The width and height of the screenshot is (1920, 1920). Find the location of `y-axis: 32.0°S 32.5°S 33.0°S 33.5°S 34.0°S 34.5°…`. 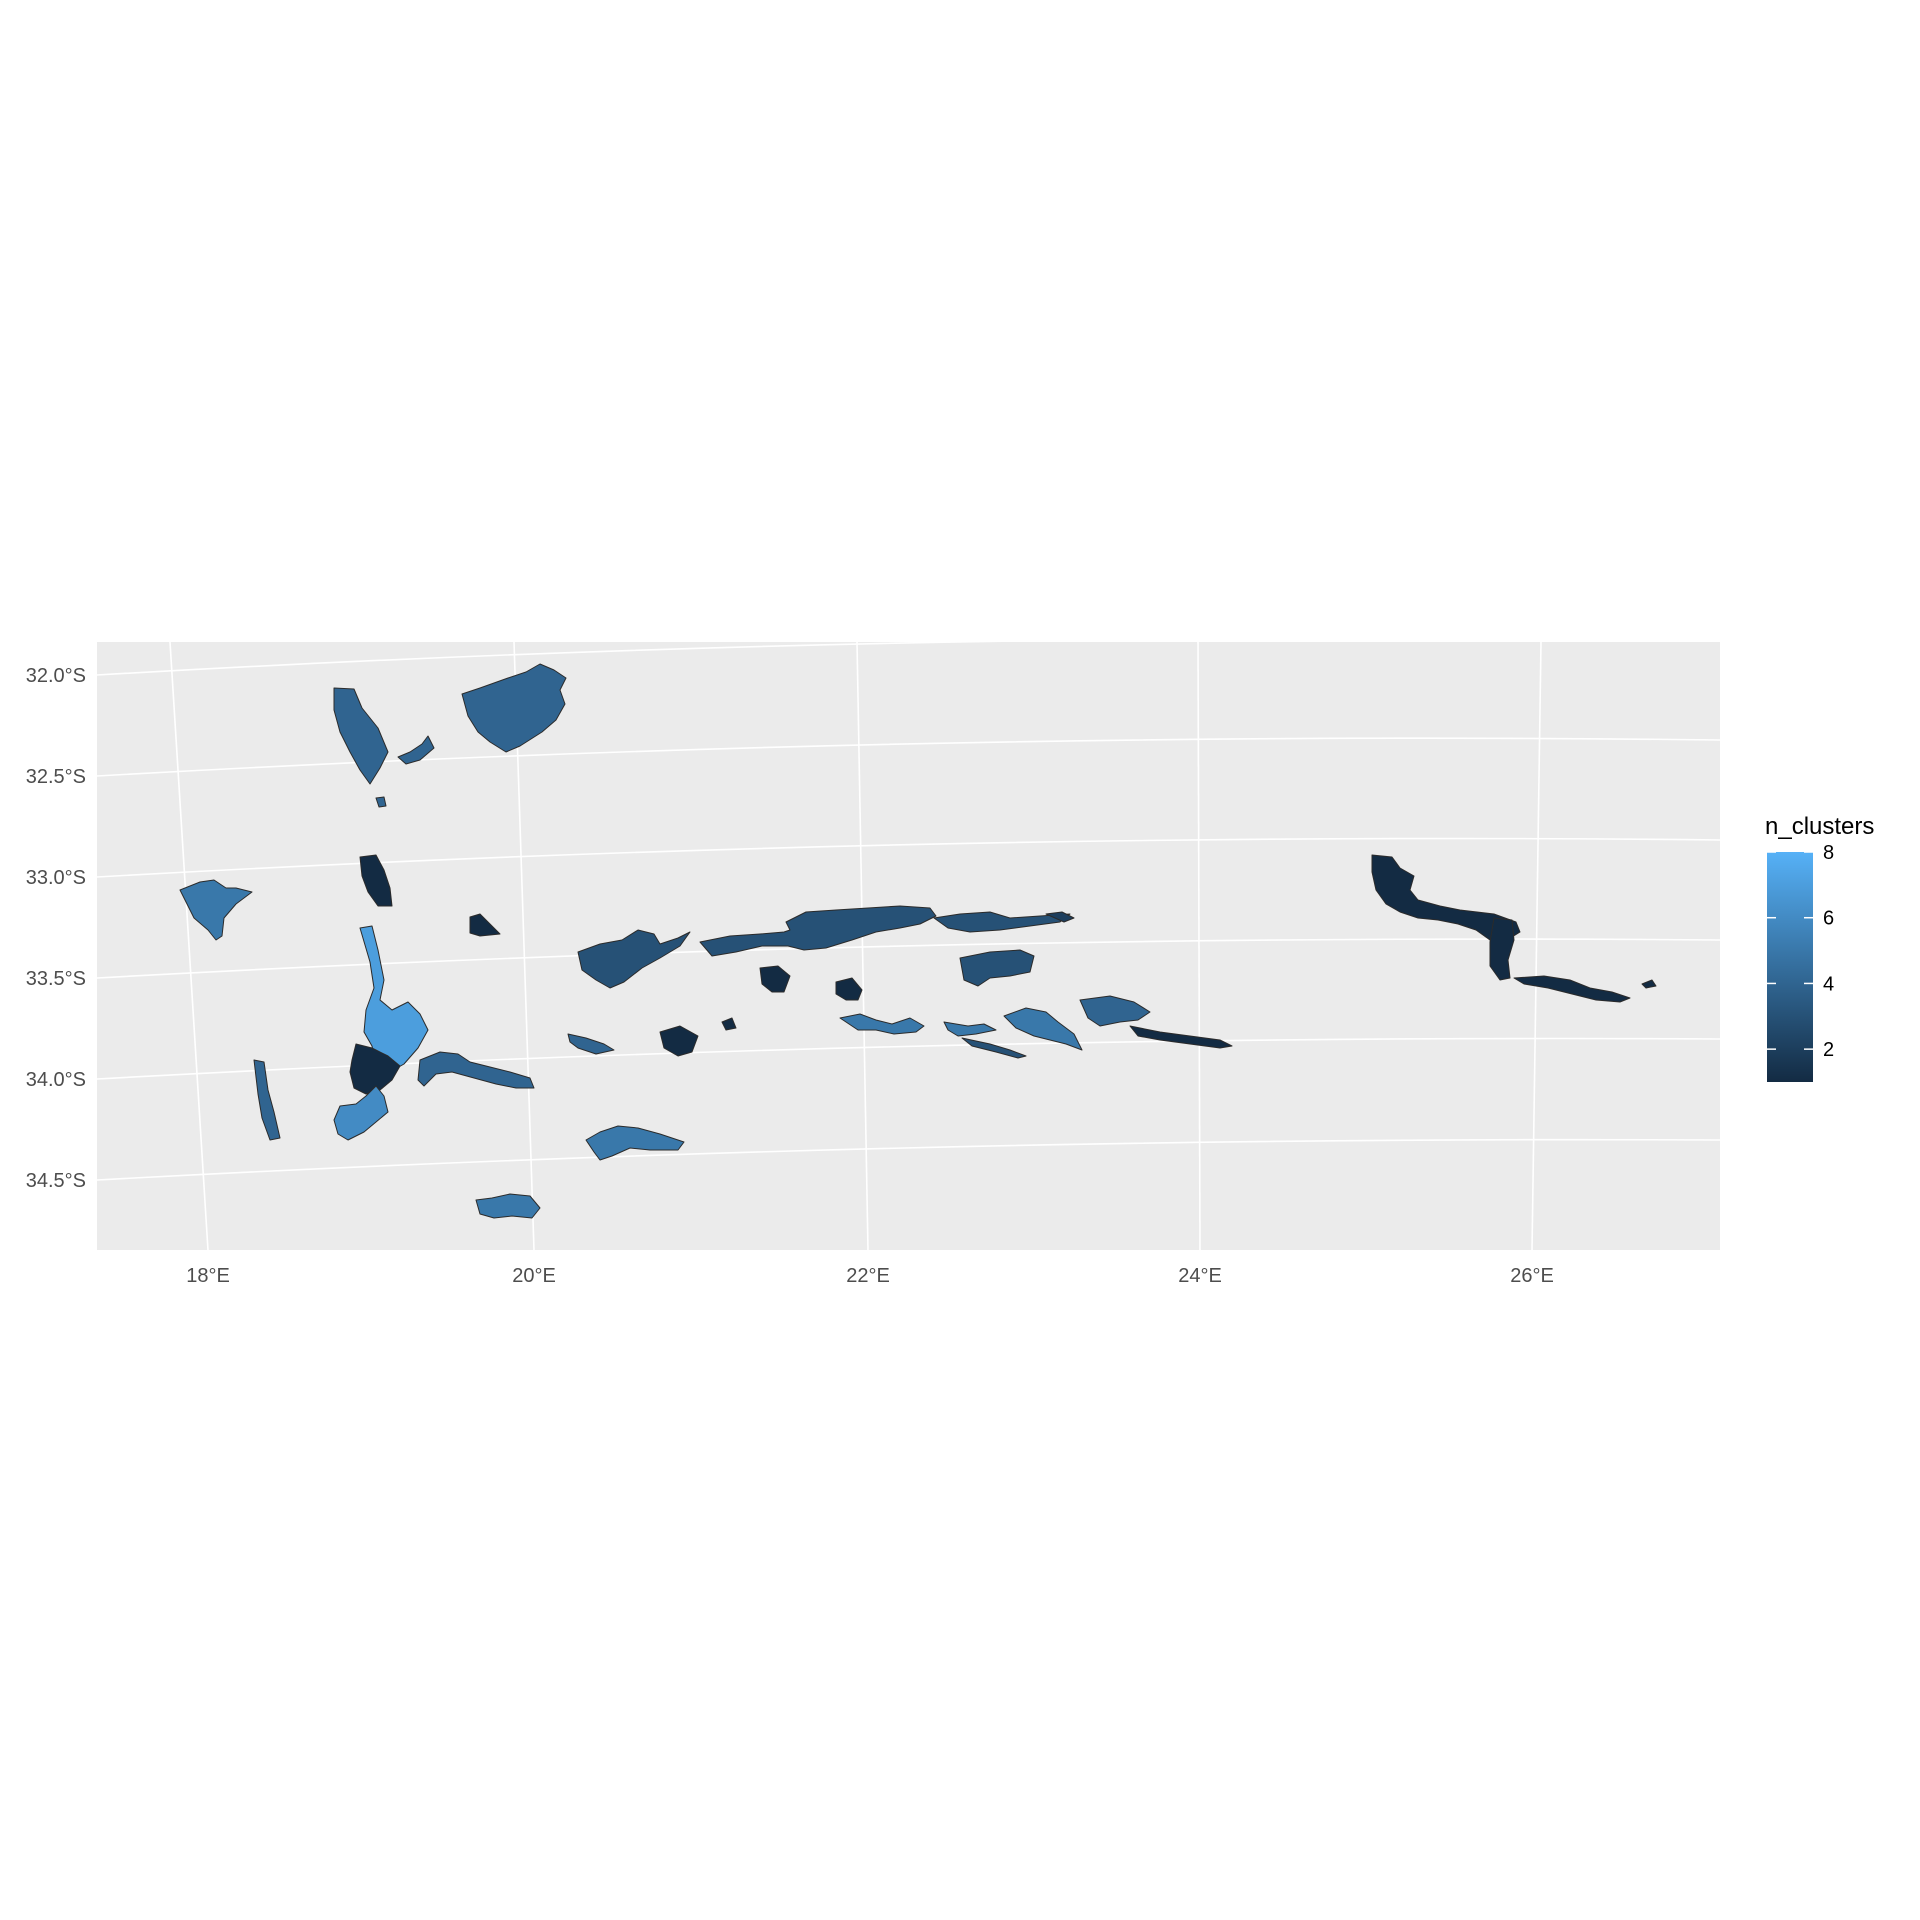

y-axis: 32.0°S 32.5°S 33.0°S 33.5°S 34.0°S 34.5°… is located at coordinates (56, 928).